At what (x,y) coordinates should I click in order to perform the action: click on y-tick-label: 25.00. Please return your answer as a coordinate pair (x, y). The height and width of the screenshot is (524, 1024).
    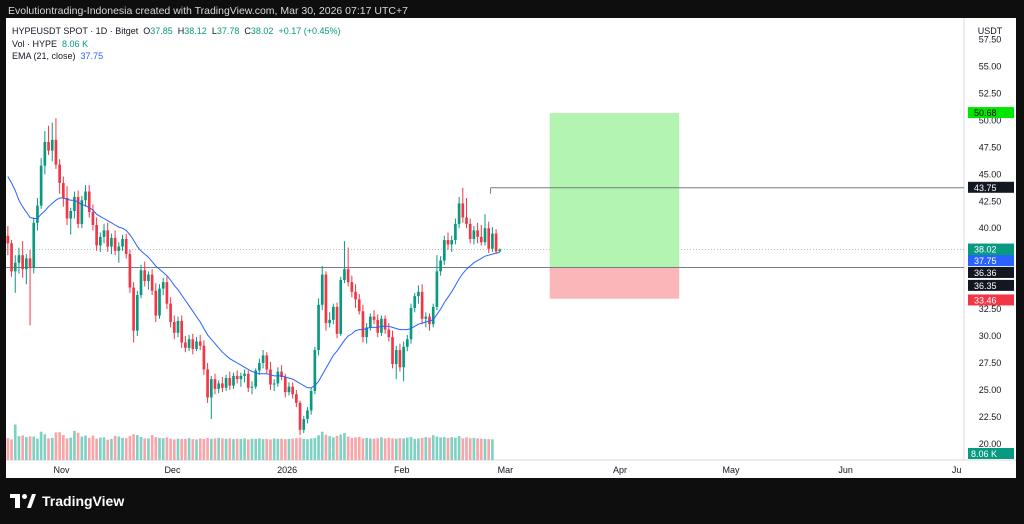
    Looking at the image, I should click on (990, 390).